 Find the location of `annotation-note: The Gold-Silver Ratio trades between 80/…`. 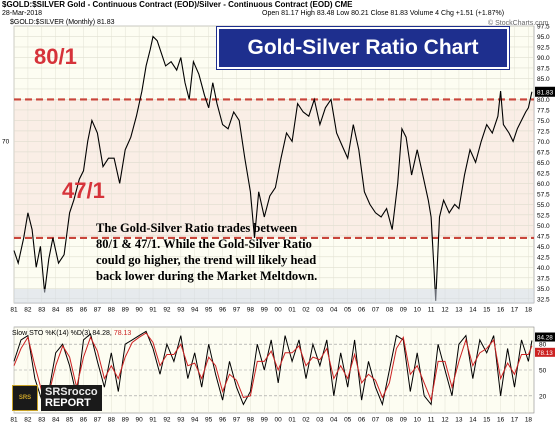

annotation-note: The Gold-Silver Ratio trades between 80/… is located at coordinates (246, 252).